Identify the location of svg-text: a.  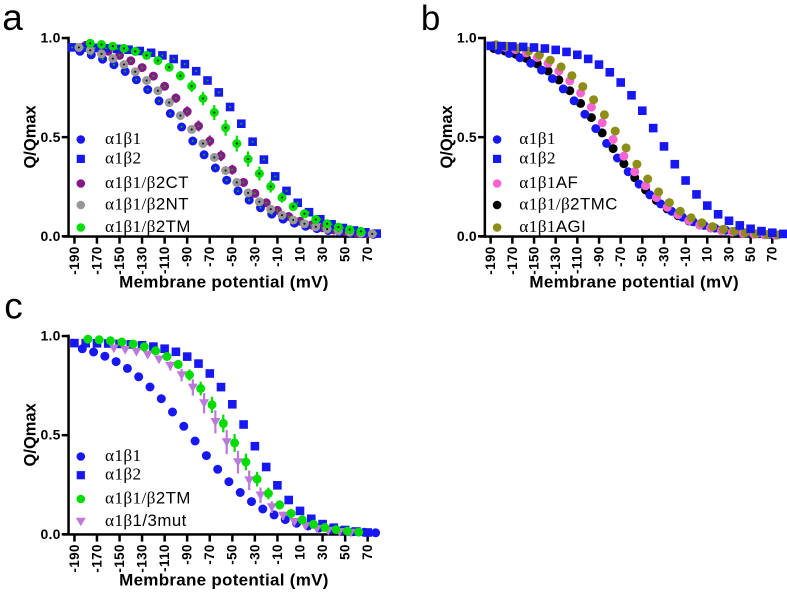
(12, 19).